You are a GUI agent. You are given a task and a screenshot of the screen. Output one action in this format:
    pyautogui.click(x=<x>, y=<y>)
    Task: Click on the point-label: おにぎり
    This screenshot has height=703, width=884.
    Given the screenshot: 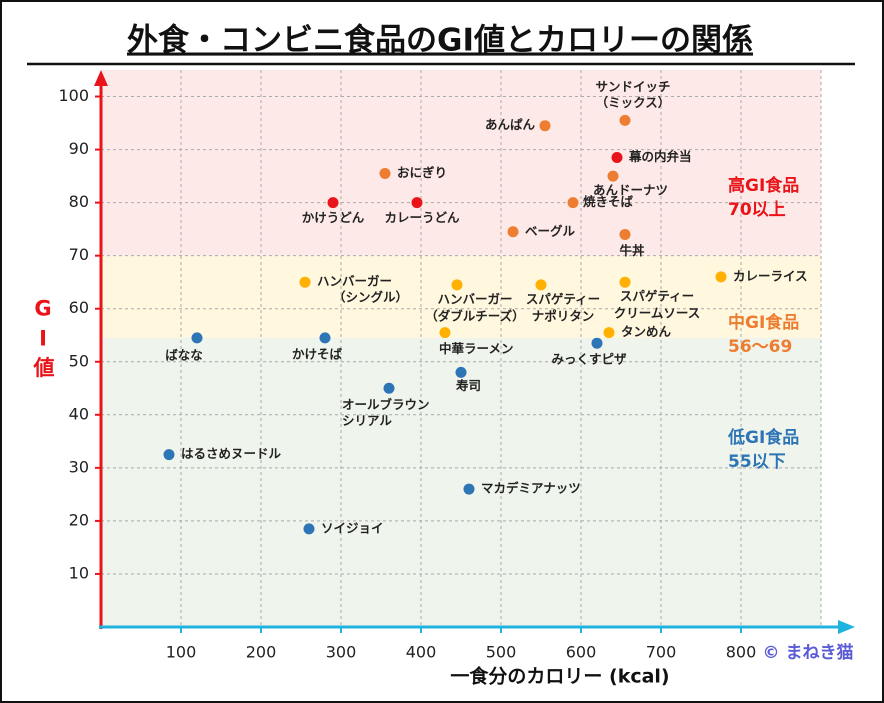 What is the action you would take?
    pyautogui.click(x=422, y=172)
    